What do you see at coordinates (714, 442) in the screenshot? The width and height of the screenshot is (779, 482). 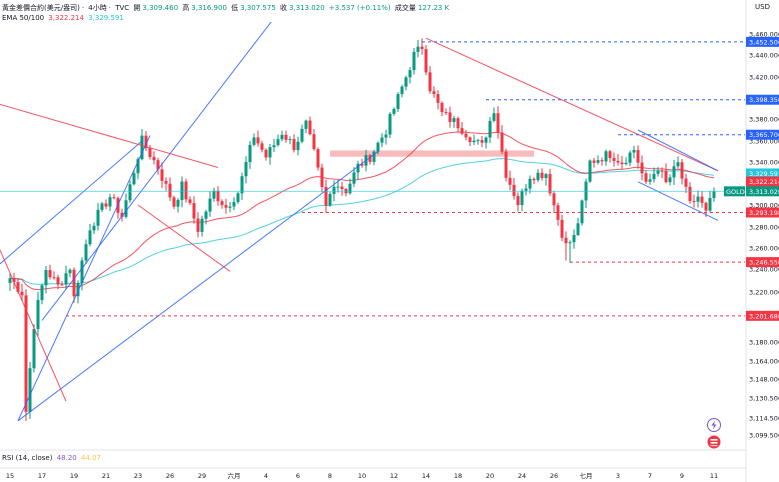 I see `alert-flag-icon` at bounding box center [714, 442].